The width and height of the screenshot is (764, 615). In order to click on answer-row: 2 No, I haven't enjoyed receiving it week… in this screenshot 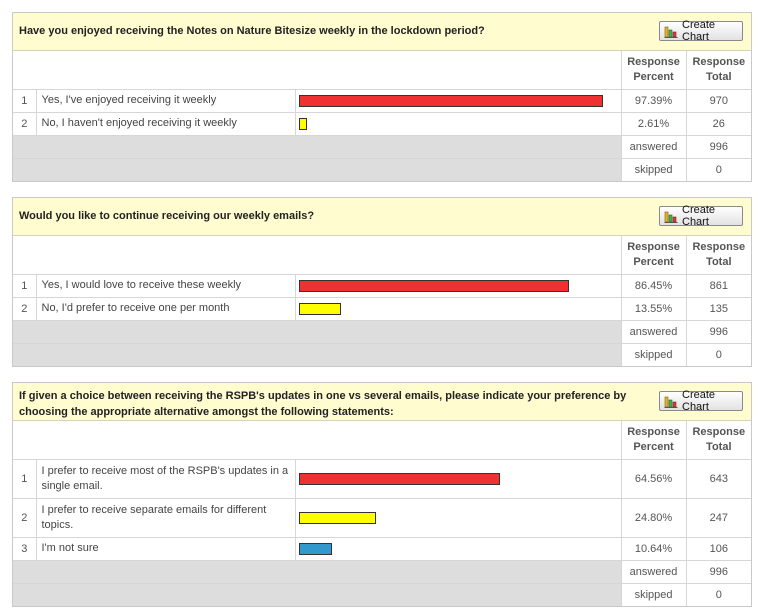, I will do `click(382, 123)`.